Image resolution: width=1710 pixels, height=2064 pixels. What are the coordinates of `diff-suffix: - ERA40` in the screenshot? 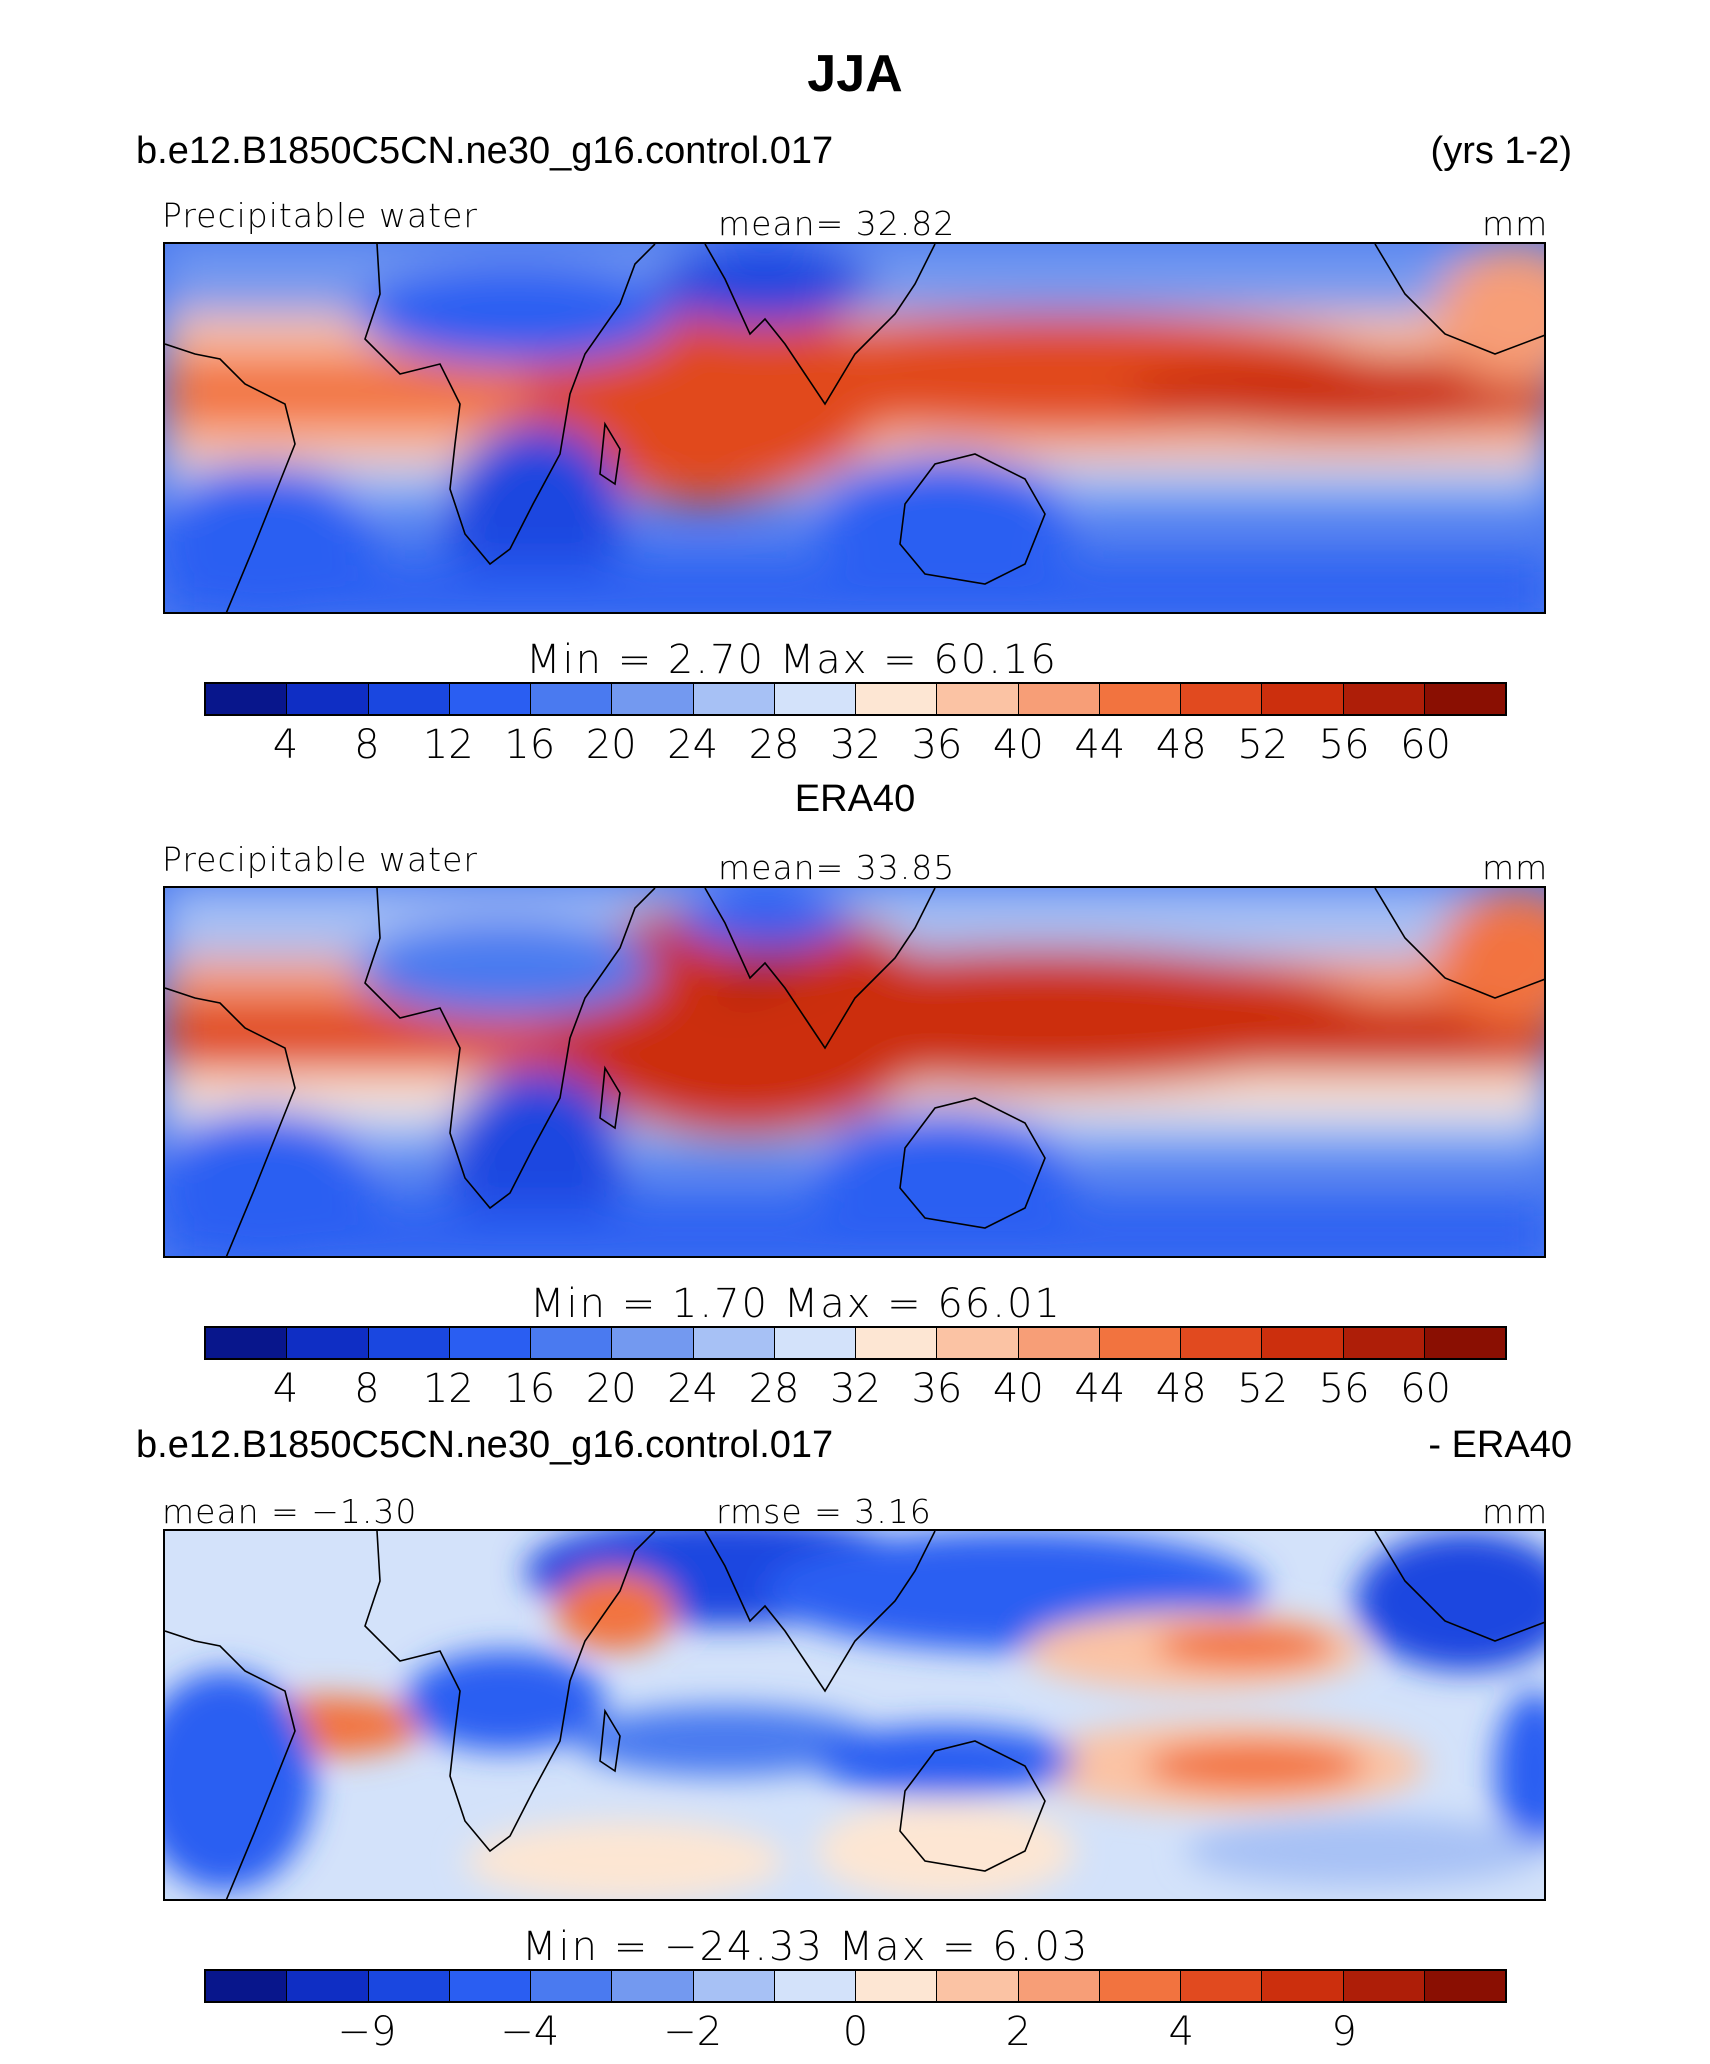 It's located at (1500, 1445).